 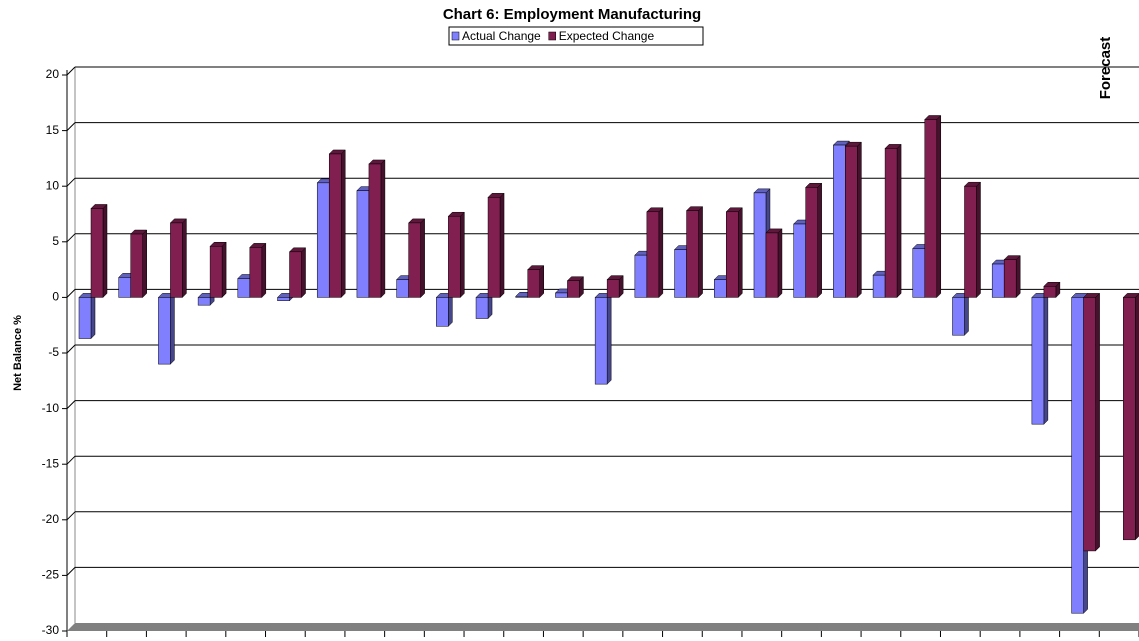 What do you see at coordinates (455, 36) in the screenshot?
I see `legend-swatch` at bounding box center [455, 36].